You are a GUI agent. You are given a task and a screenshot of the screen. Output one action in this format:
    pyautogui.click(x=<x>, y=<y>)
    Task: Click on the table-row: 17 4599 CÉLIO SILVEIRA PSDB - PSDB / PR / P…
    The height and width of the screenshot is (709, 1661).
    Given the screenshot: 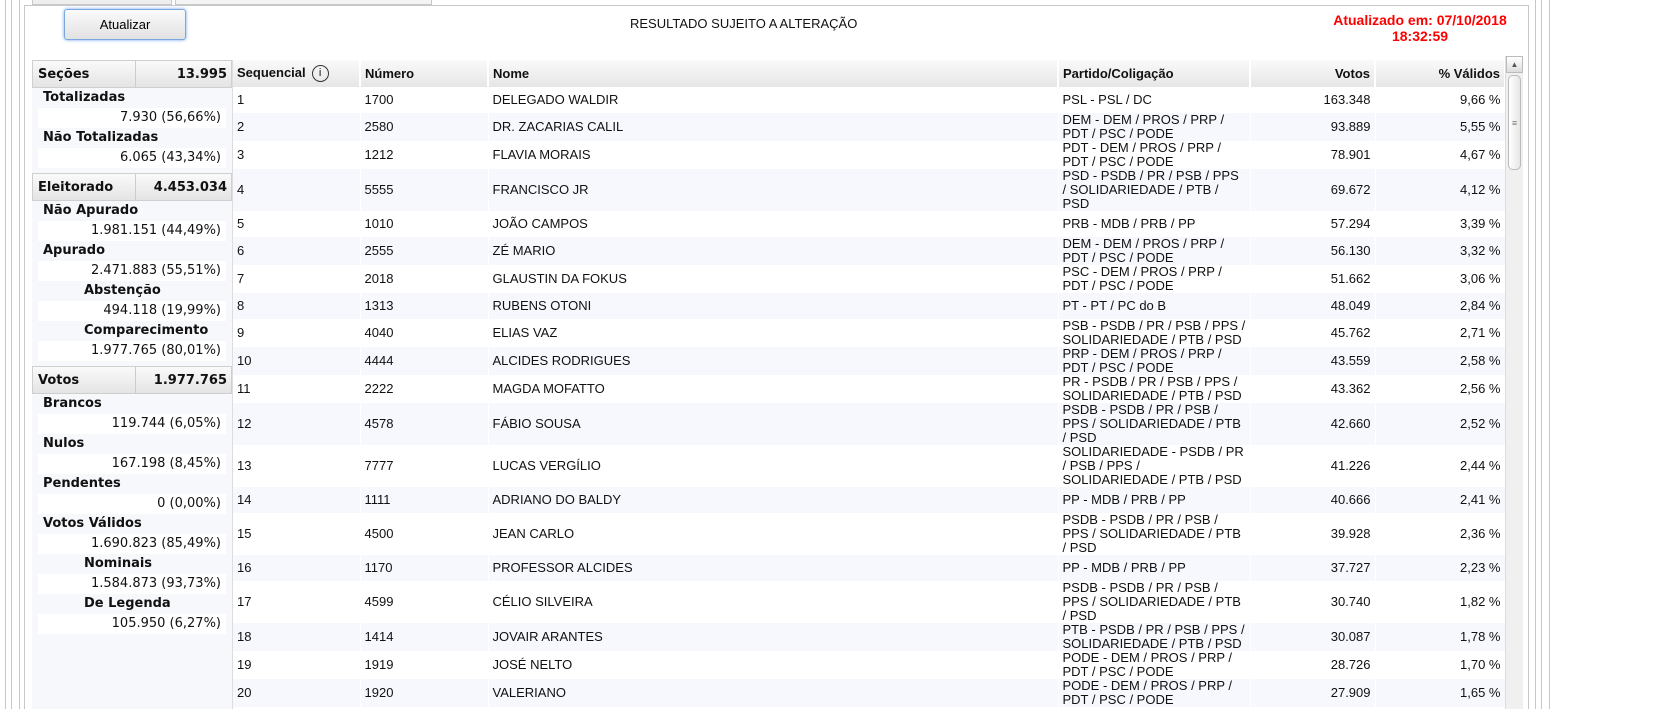 What is the action you would take?
    pyautogui.click(x=869, y=602)
    